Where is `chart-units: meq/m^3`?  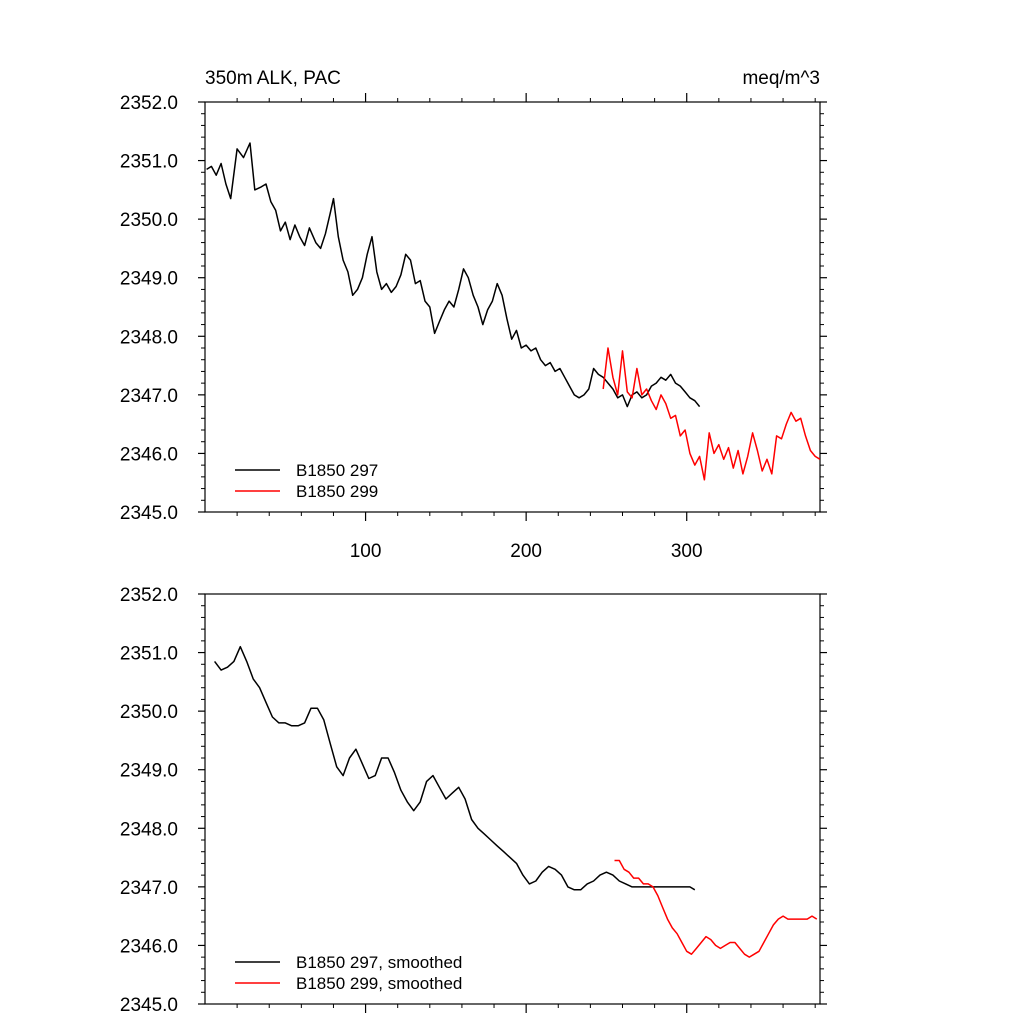
chart-units: meq/m^3 is located at coordinates (781, 78).